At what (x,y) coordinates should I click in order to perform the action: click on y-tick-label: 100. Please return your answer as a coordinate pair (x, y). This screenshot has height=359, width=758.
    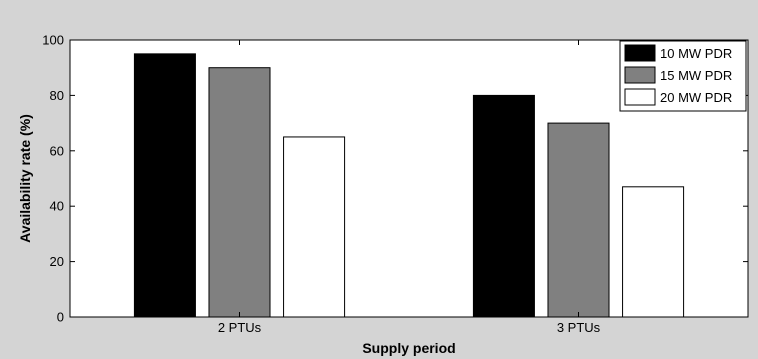
    Looking at the image, I should click on (53, 40).